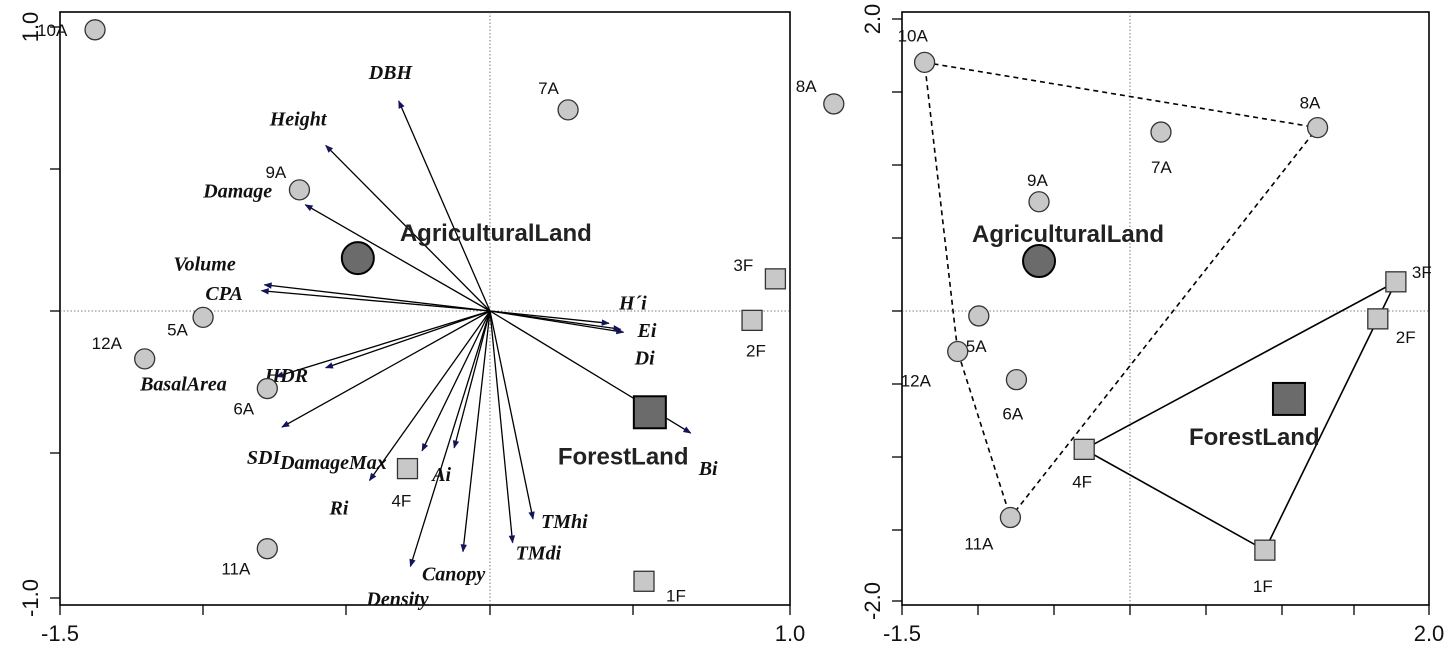 This screenshot has width=1445, height=647. Describe the element at coordinates (564, 522) in the screenshot. I see `vector-label-TMhi: TMhi` at that location.